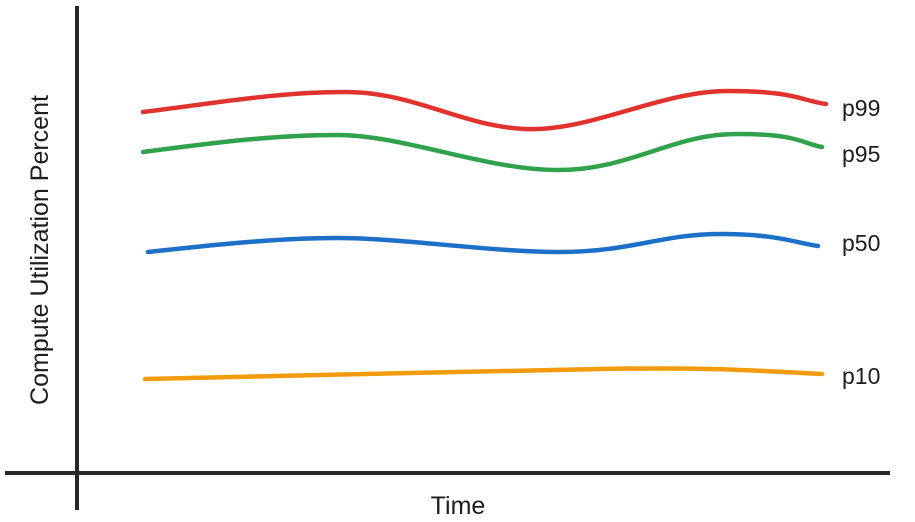 Image resolution: width=915 pixels, height=522 pixels. What do you see at coordinates (861, 376) in the screenshot?
I see `series-label-p10: p10` at bounding box center [861, 376].